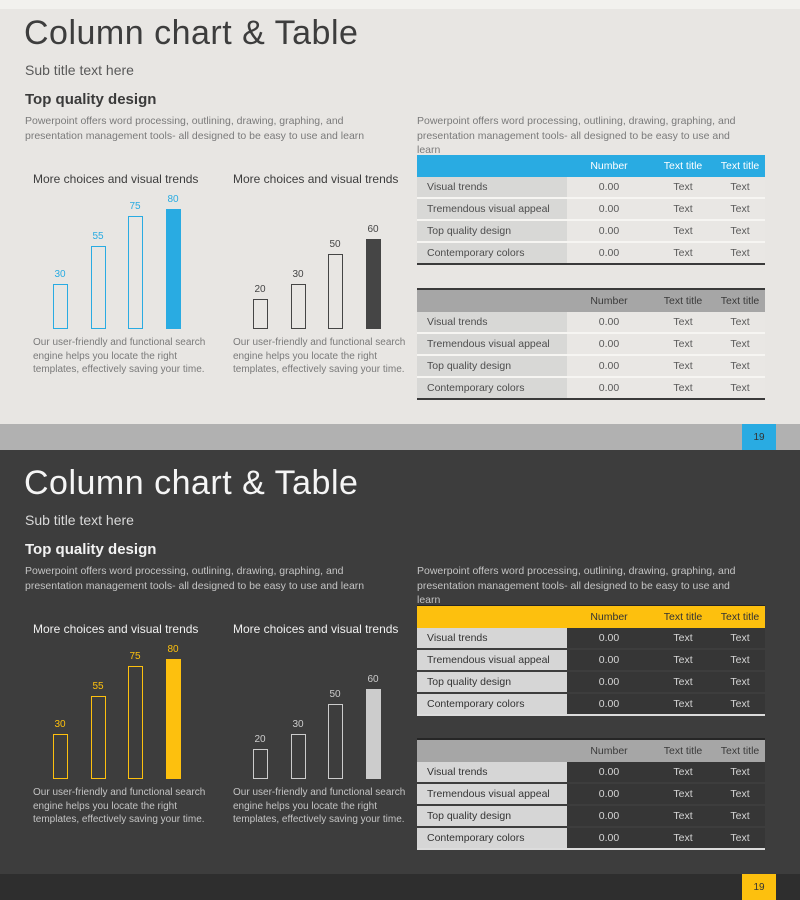  I want to click on chart-bar-value: 60, so click(373, 679).